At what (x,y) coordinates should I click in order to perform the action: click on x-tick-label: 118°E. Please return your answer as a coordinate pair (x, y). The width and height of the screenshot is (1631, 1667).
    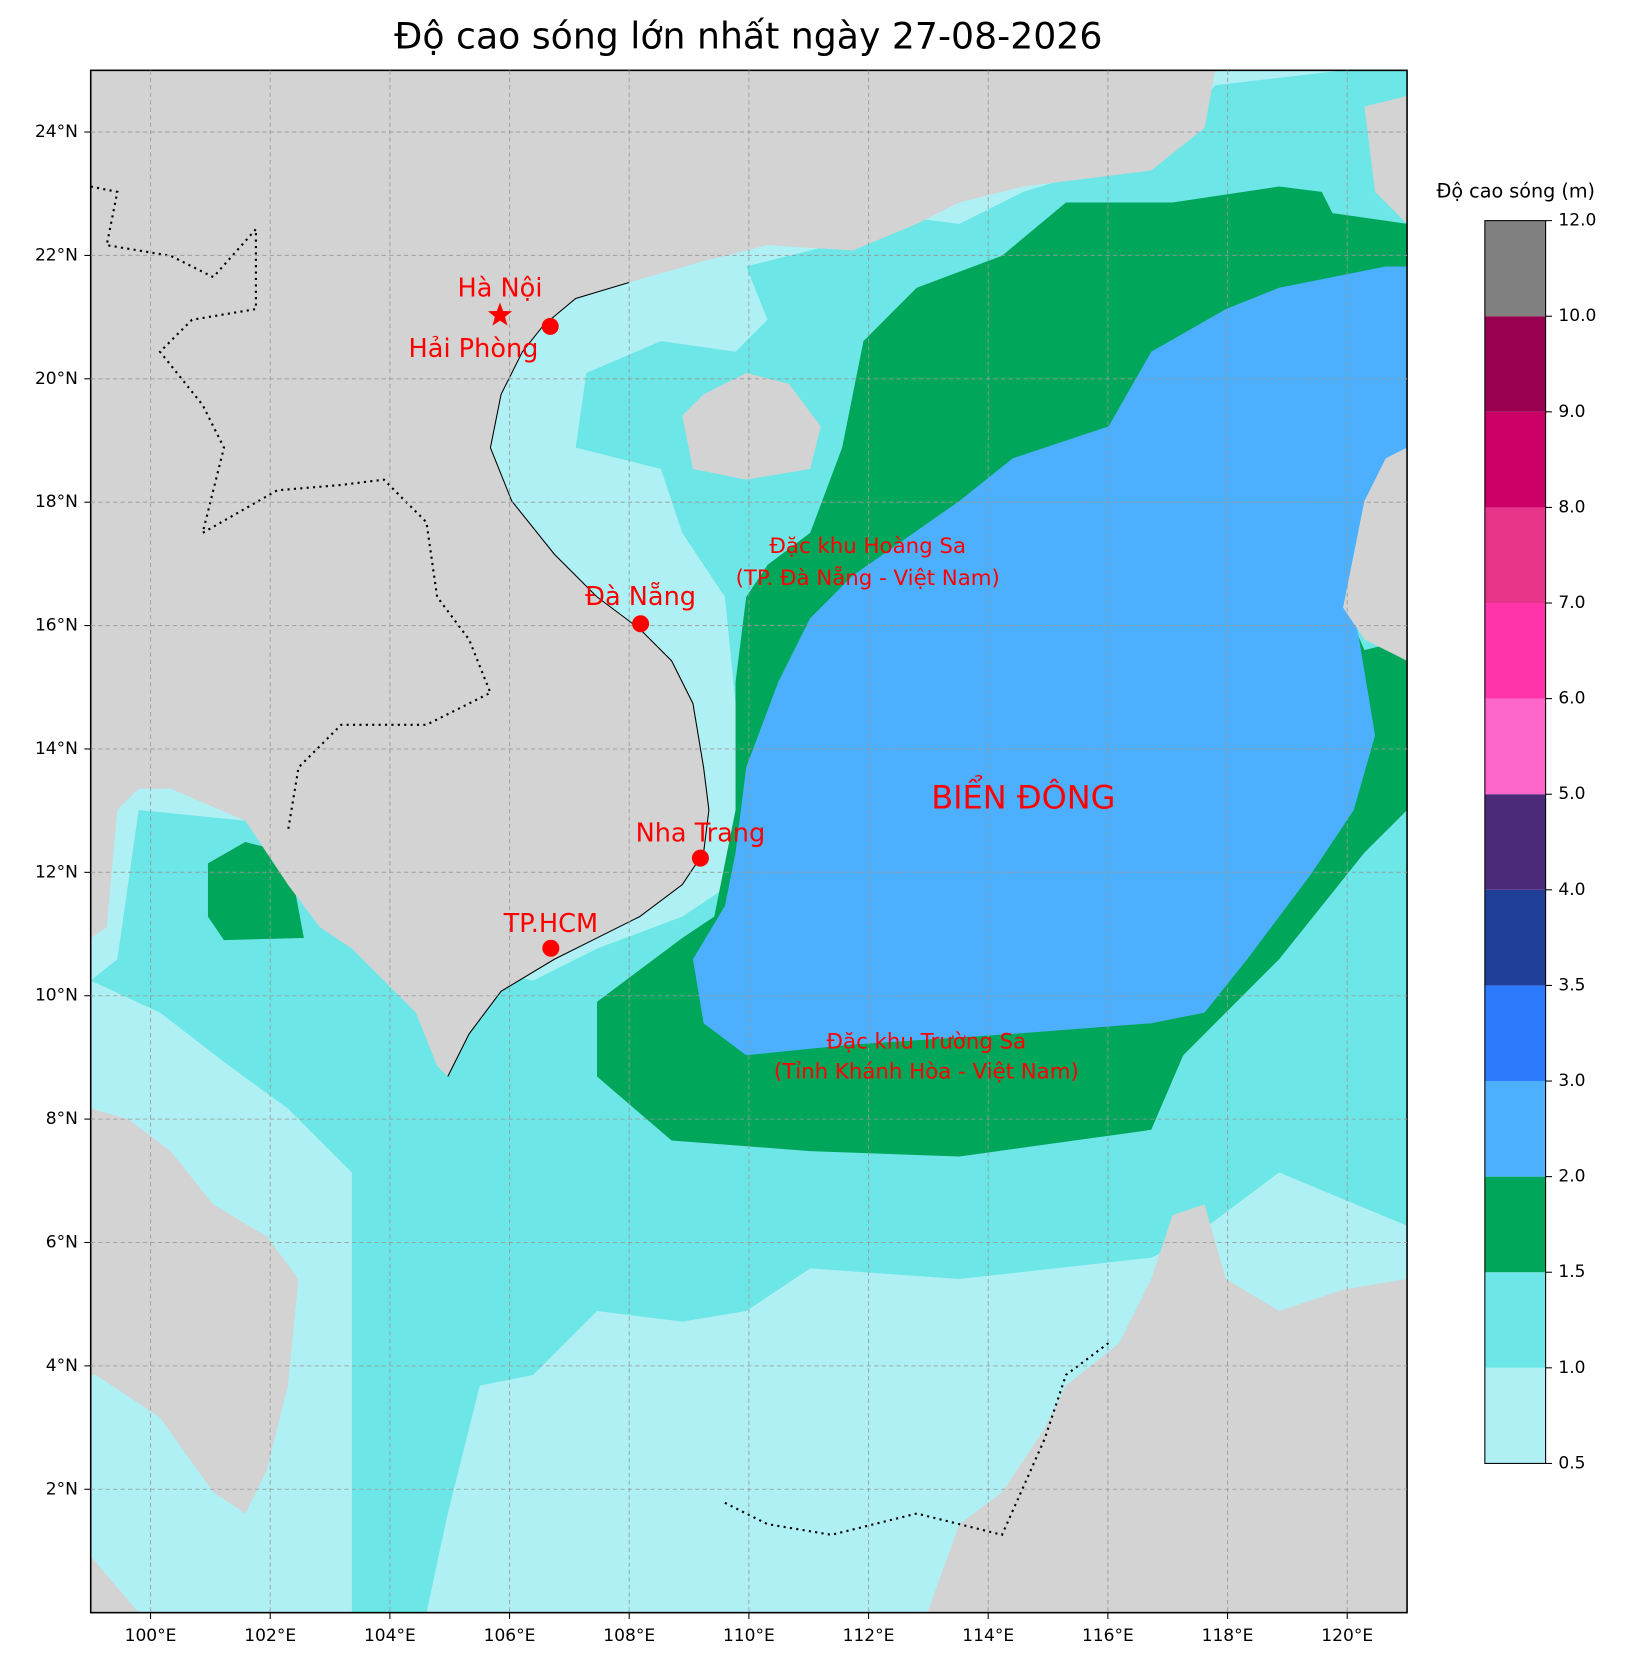
    Looking at the image, I should click on (1228, 1636).